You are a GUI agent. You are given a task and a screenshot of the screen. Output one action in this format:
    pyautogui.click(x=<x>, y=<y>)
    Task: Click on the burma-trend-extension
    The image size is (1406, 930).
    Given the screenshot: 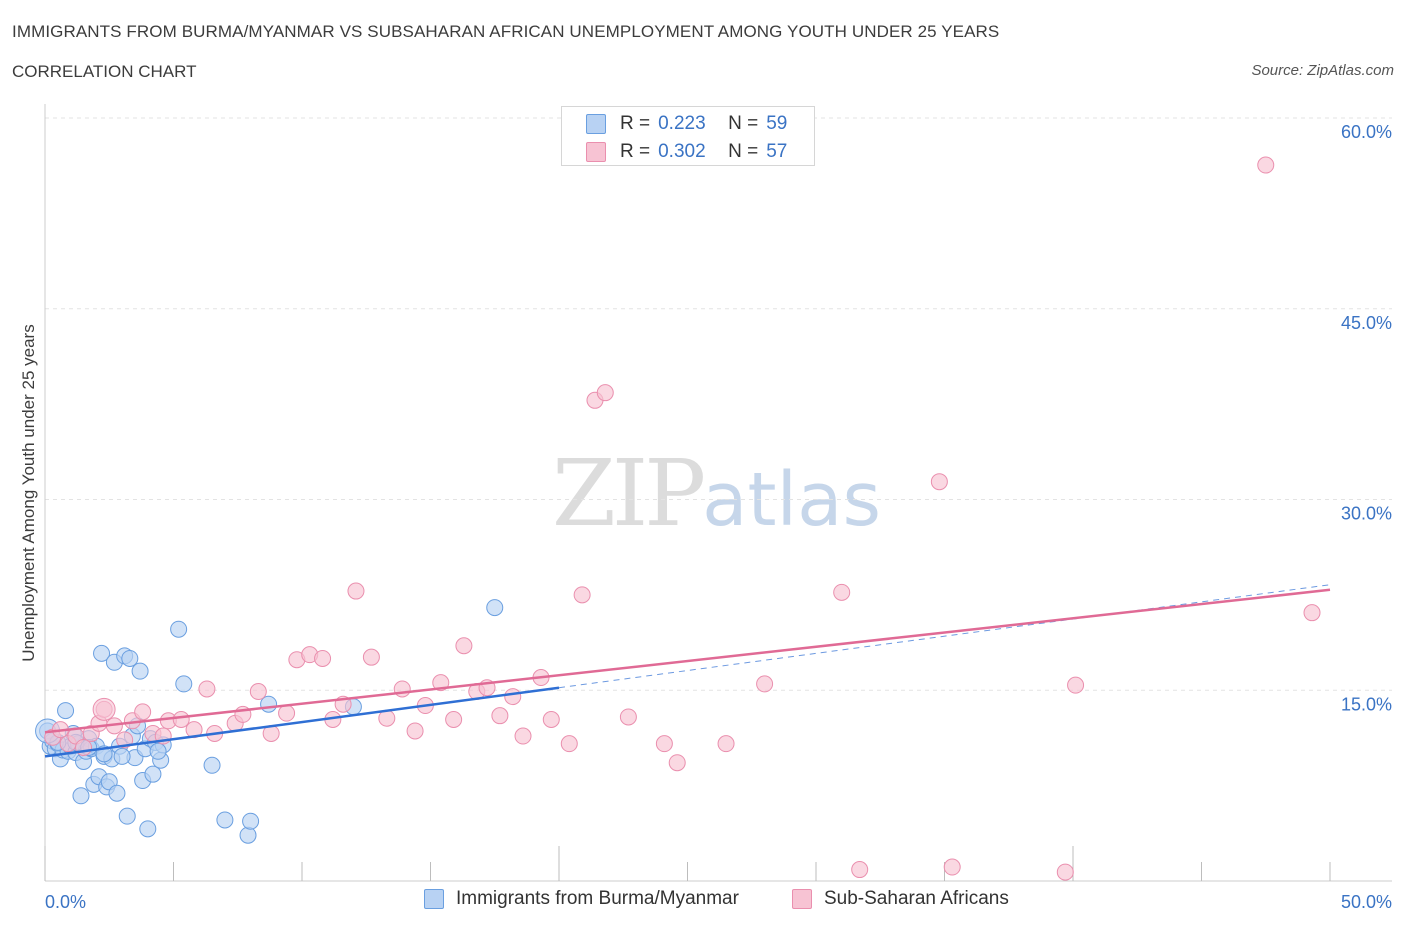 What is the action you would take?
    pyautogui.click(x=944, y=636)
    